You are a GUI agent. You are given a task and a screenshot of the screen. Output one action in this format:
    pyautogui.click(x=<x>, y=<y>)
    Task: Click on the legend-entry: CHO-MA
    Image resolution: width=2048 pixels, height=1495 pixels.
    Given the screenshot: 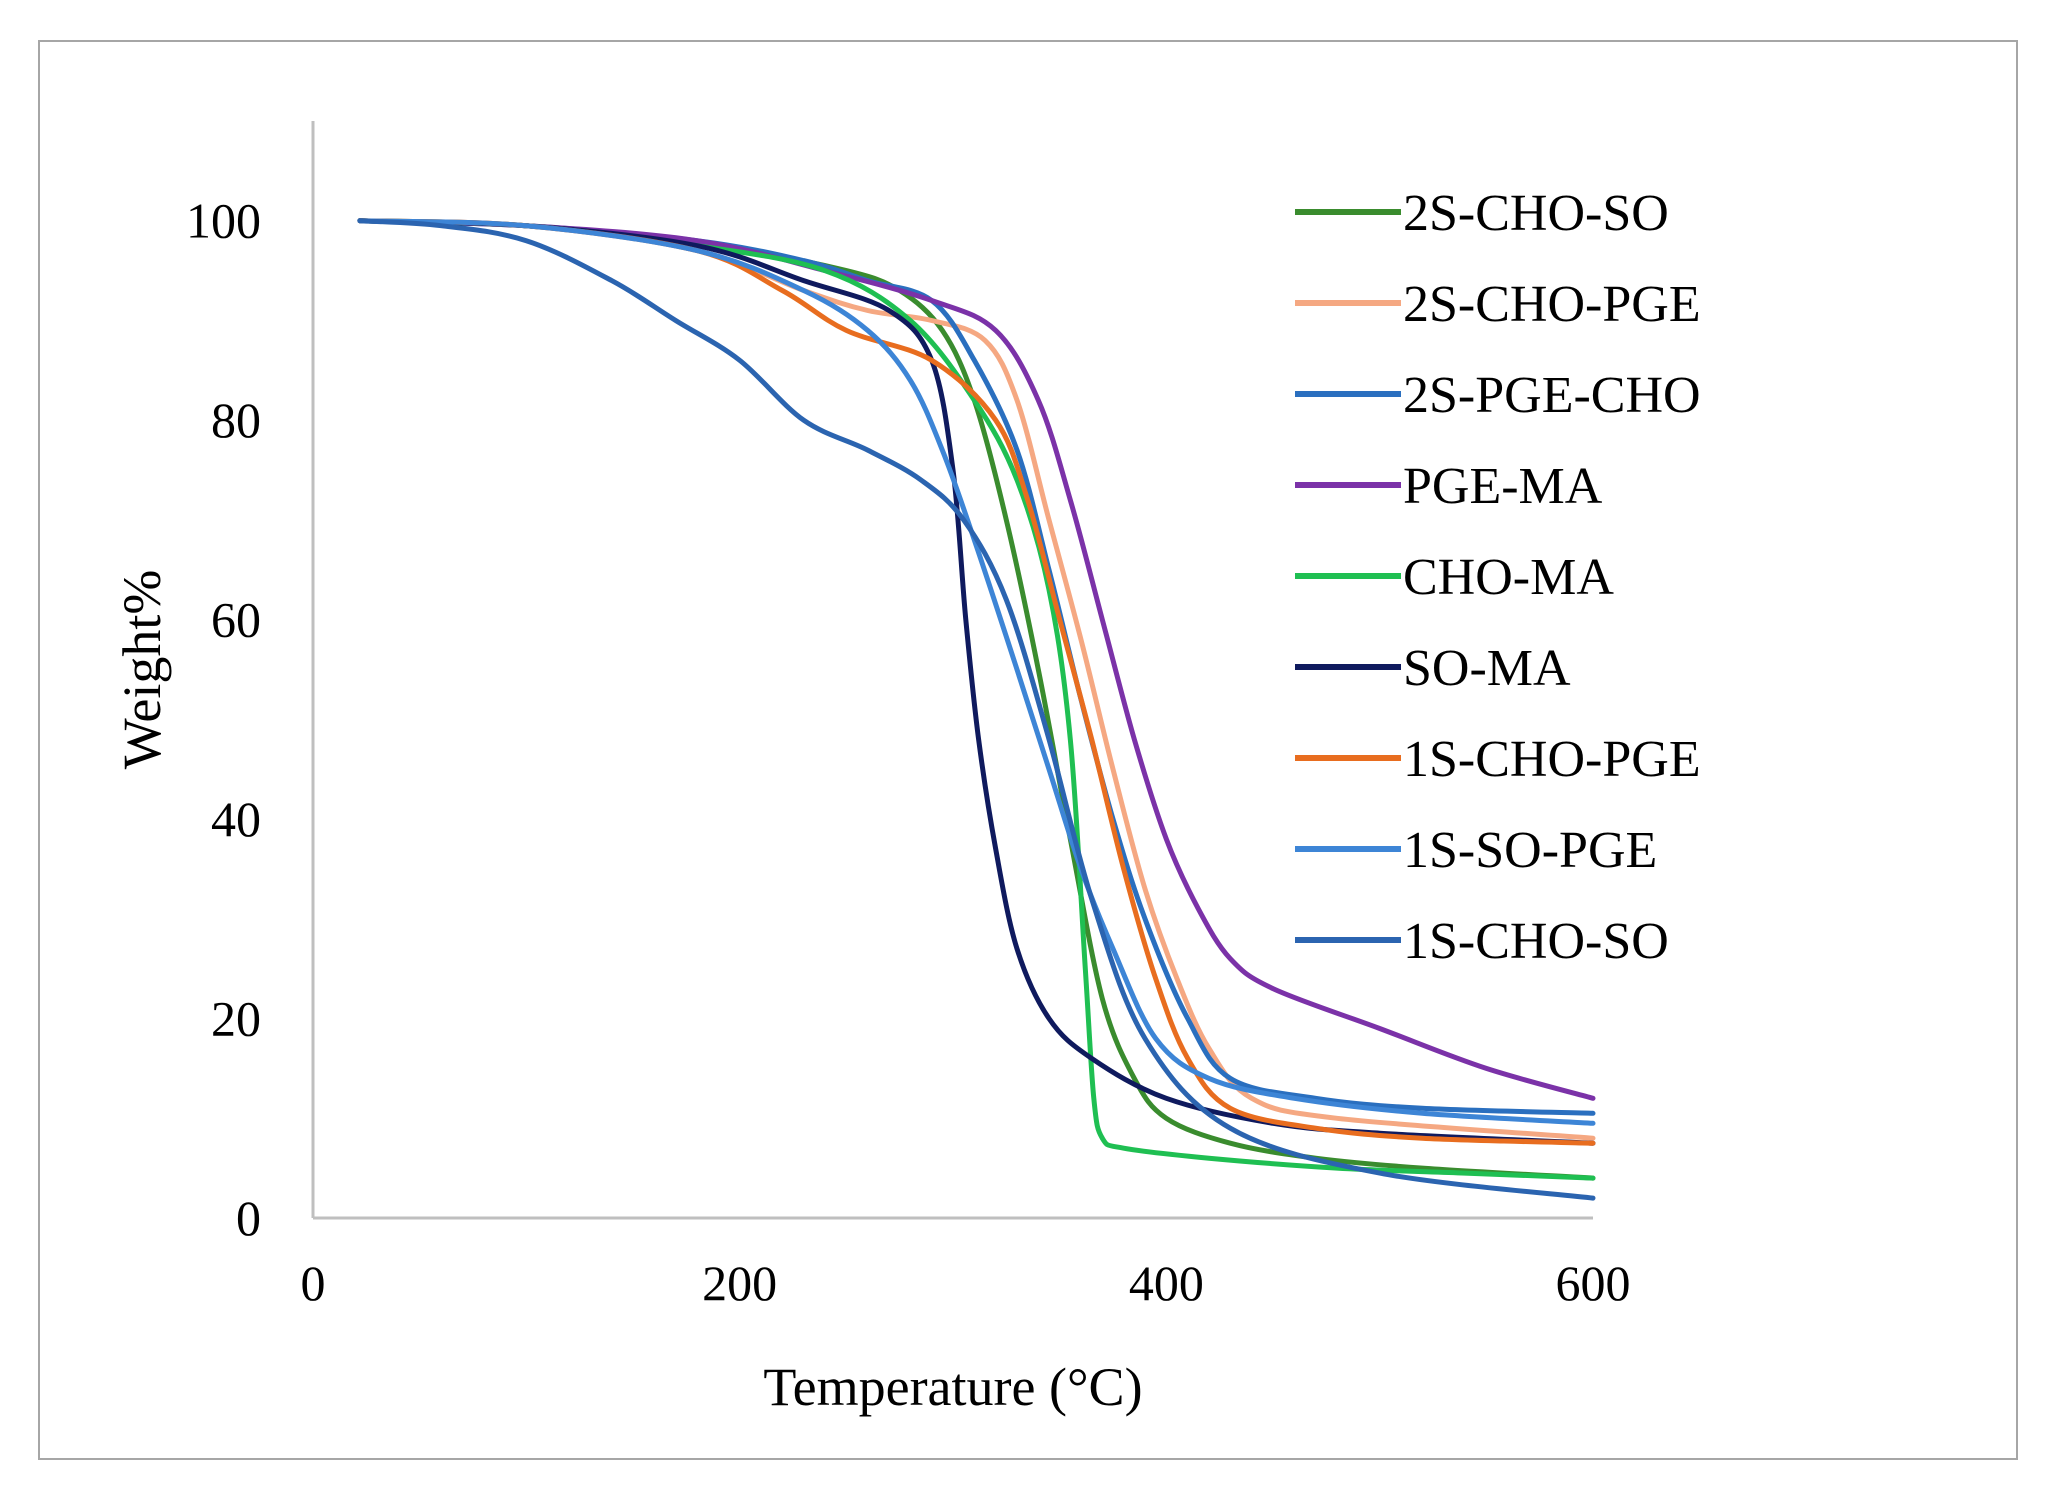 What is the action you would take?
    pyautogui.click(x=1454, y=577)
    